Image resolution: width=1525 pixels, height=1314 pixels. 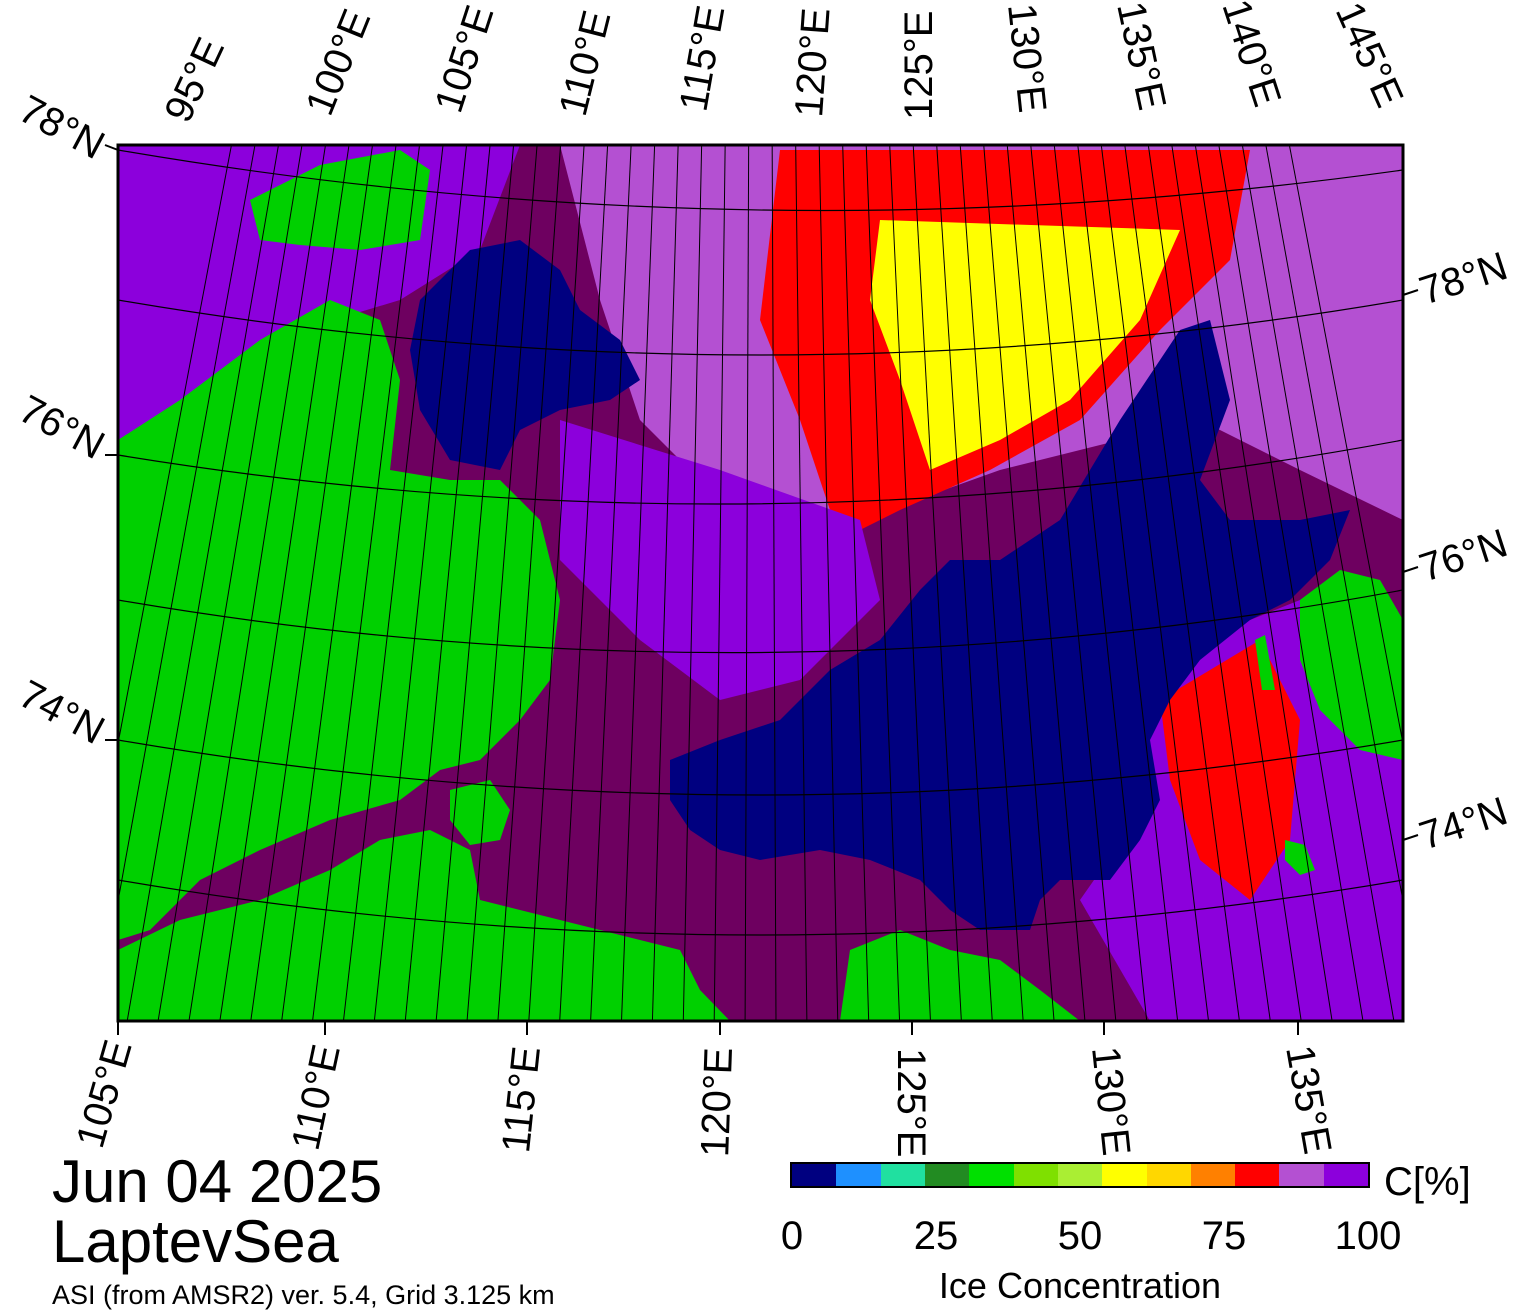 I want to click on lat-label-left-76n: 76°N, so click(x=62, y=427).